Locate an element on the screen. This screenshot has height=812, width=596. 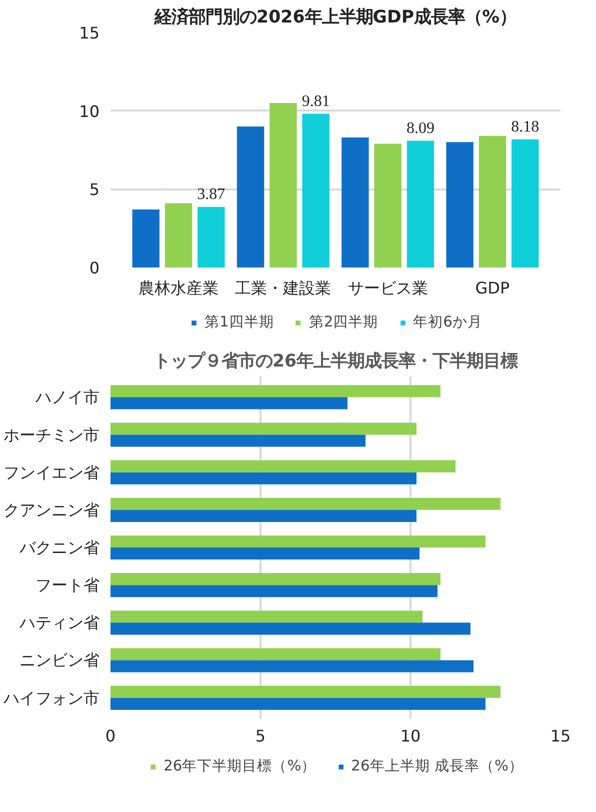
data-label: 8.18 is located at coordinates (525, 127).